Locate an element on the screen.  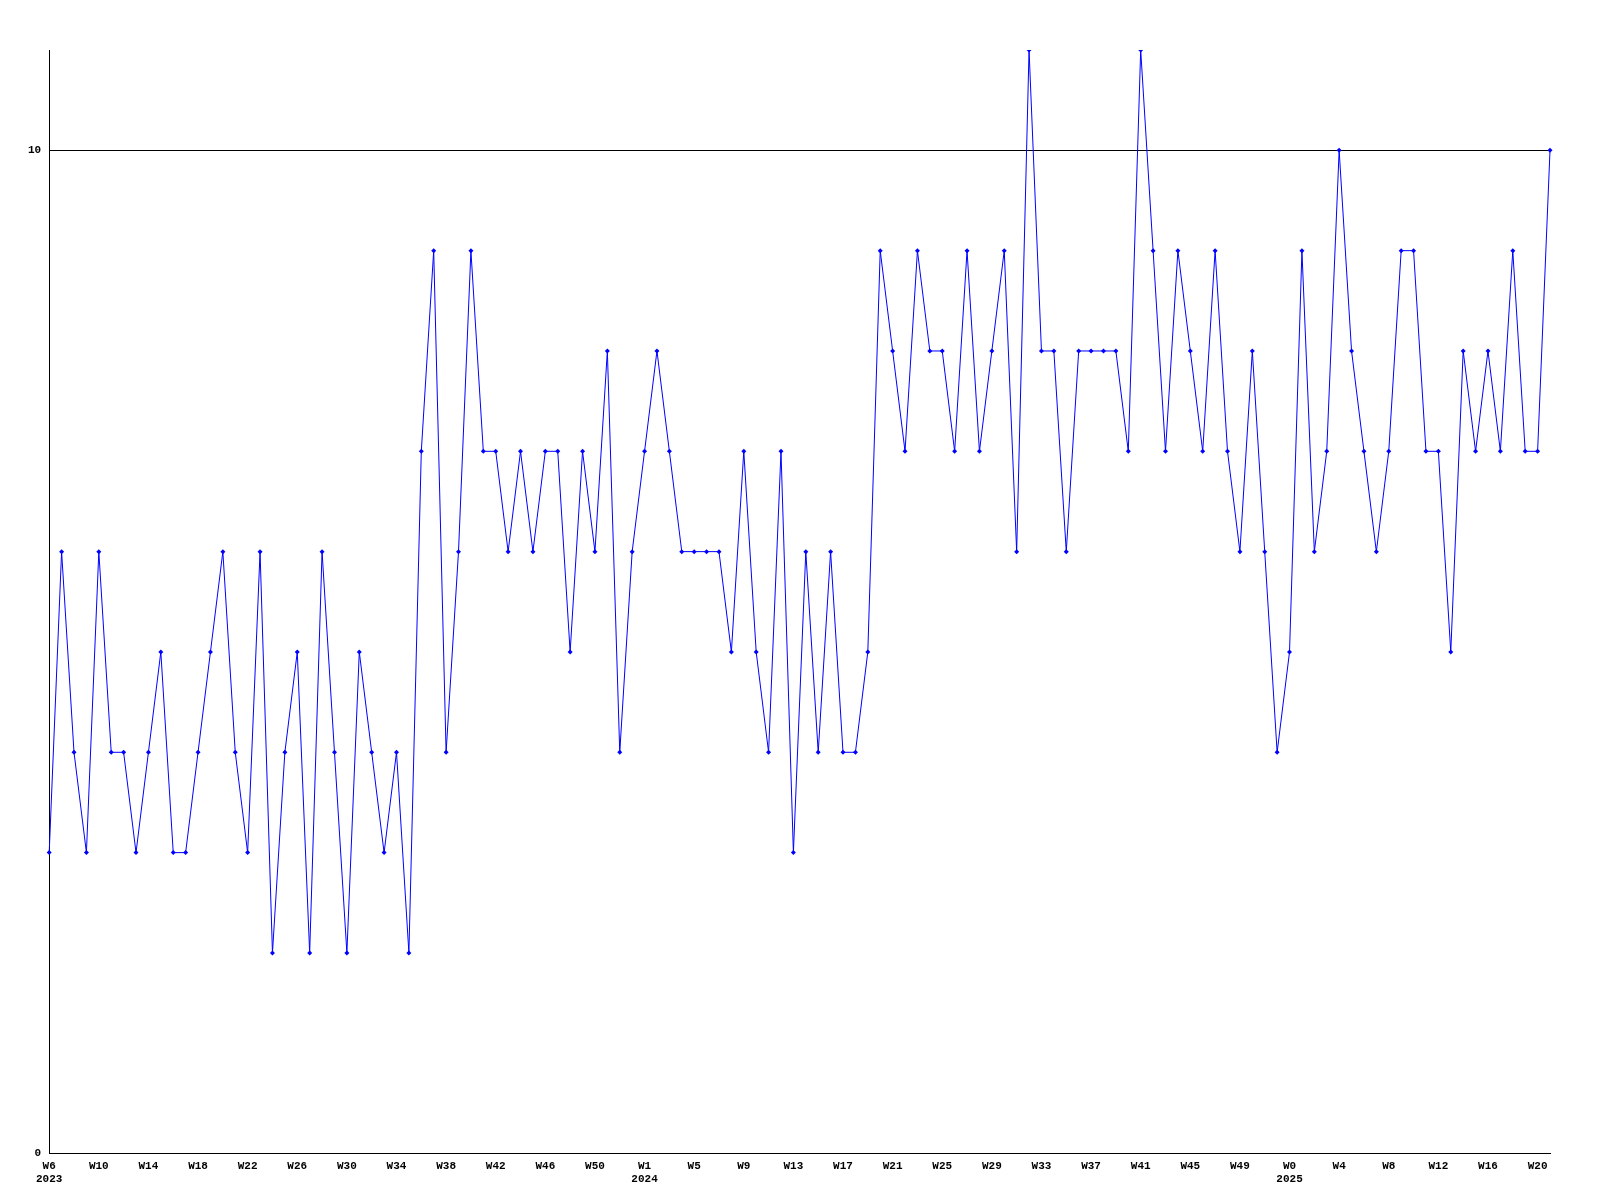
x-tick-label: W9 is located at coordinates (744, 1165).